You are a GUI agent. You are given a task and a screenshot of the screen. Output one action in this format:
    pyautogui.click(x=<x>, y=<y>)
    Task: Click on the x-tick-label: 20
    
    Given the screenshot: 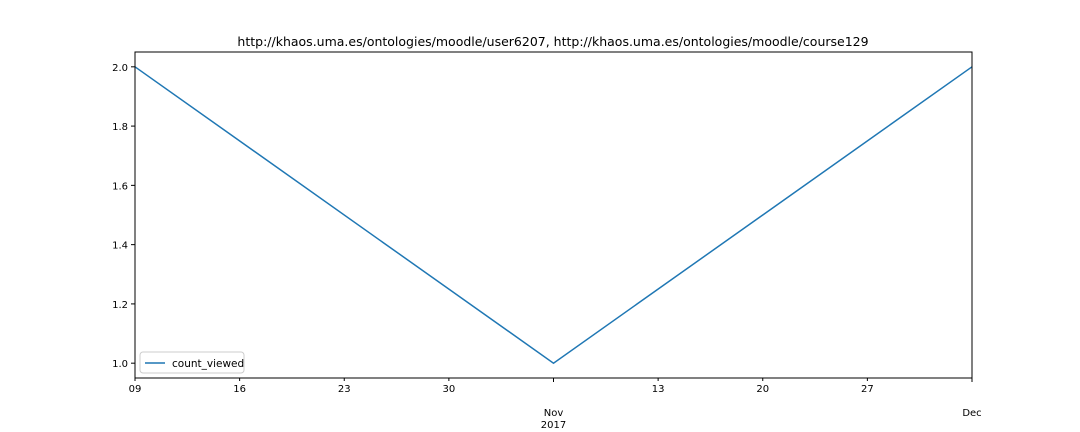 What is the action you would take?
    pyautogui.click(x=762, y=389)
    